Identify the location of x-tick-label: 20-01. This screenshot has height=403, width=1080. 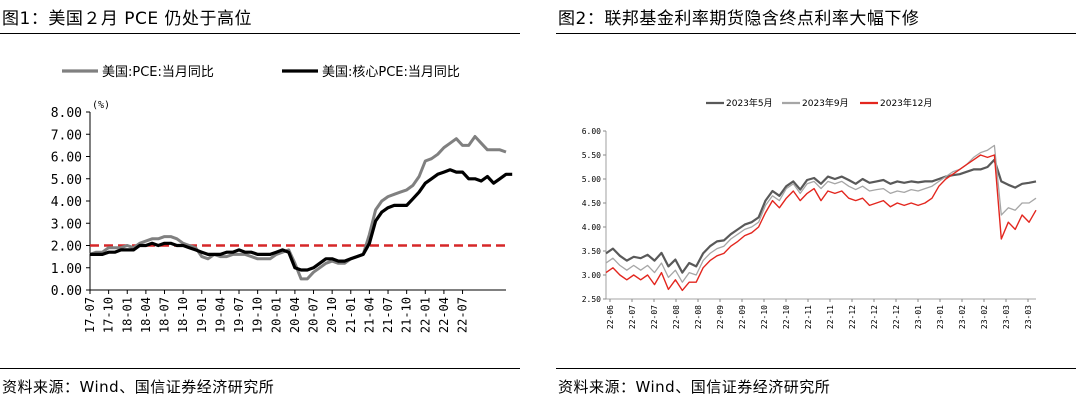
(276, 315).